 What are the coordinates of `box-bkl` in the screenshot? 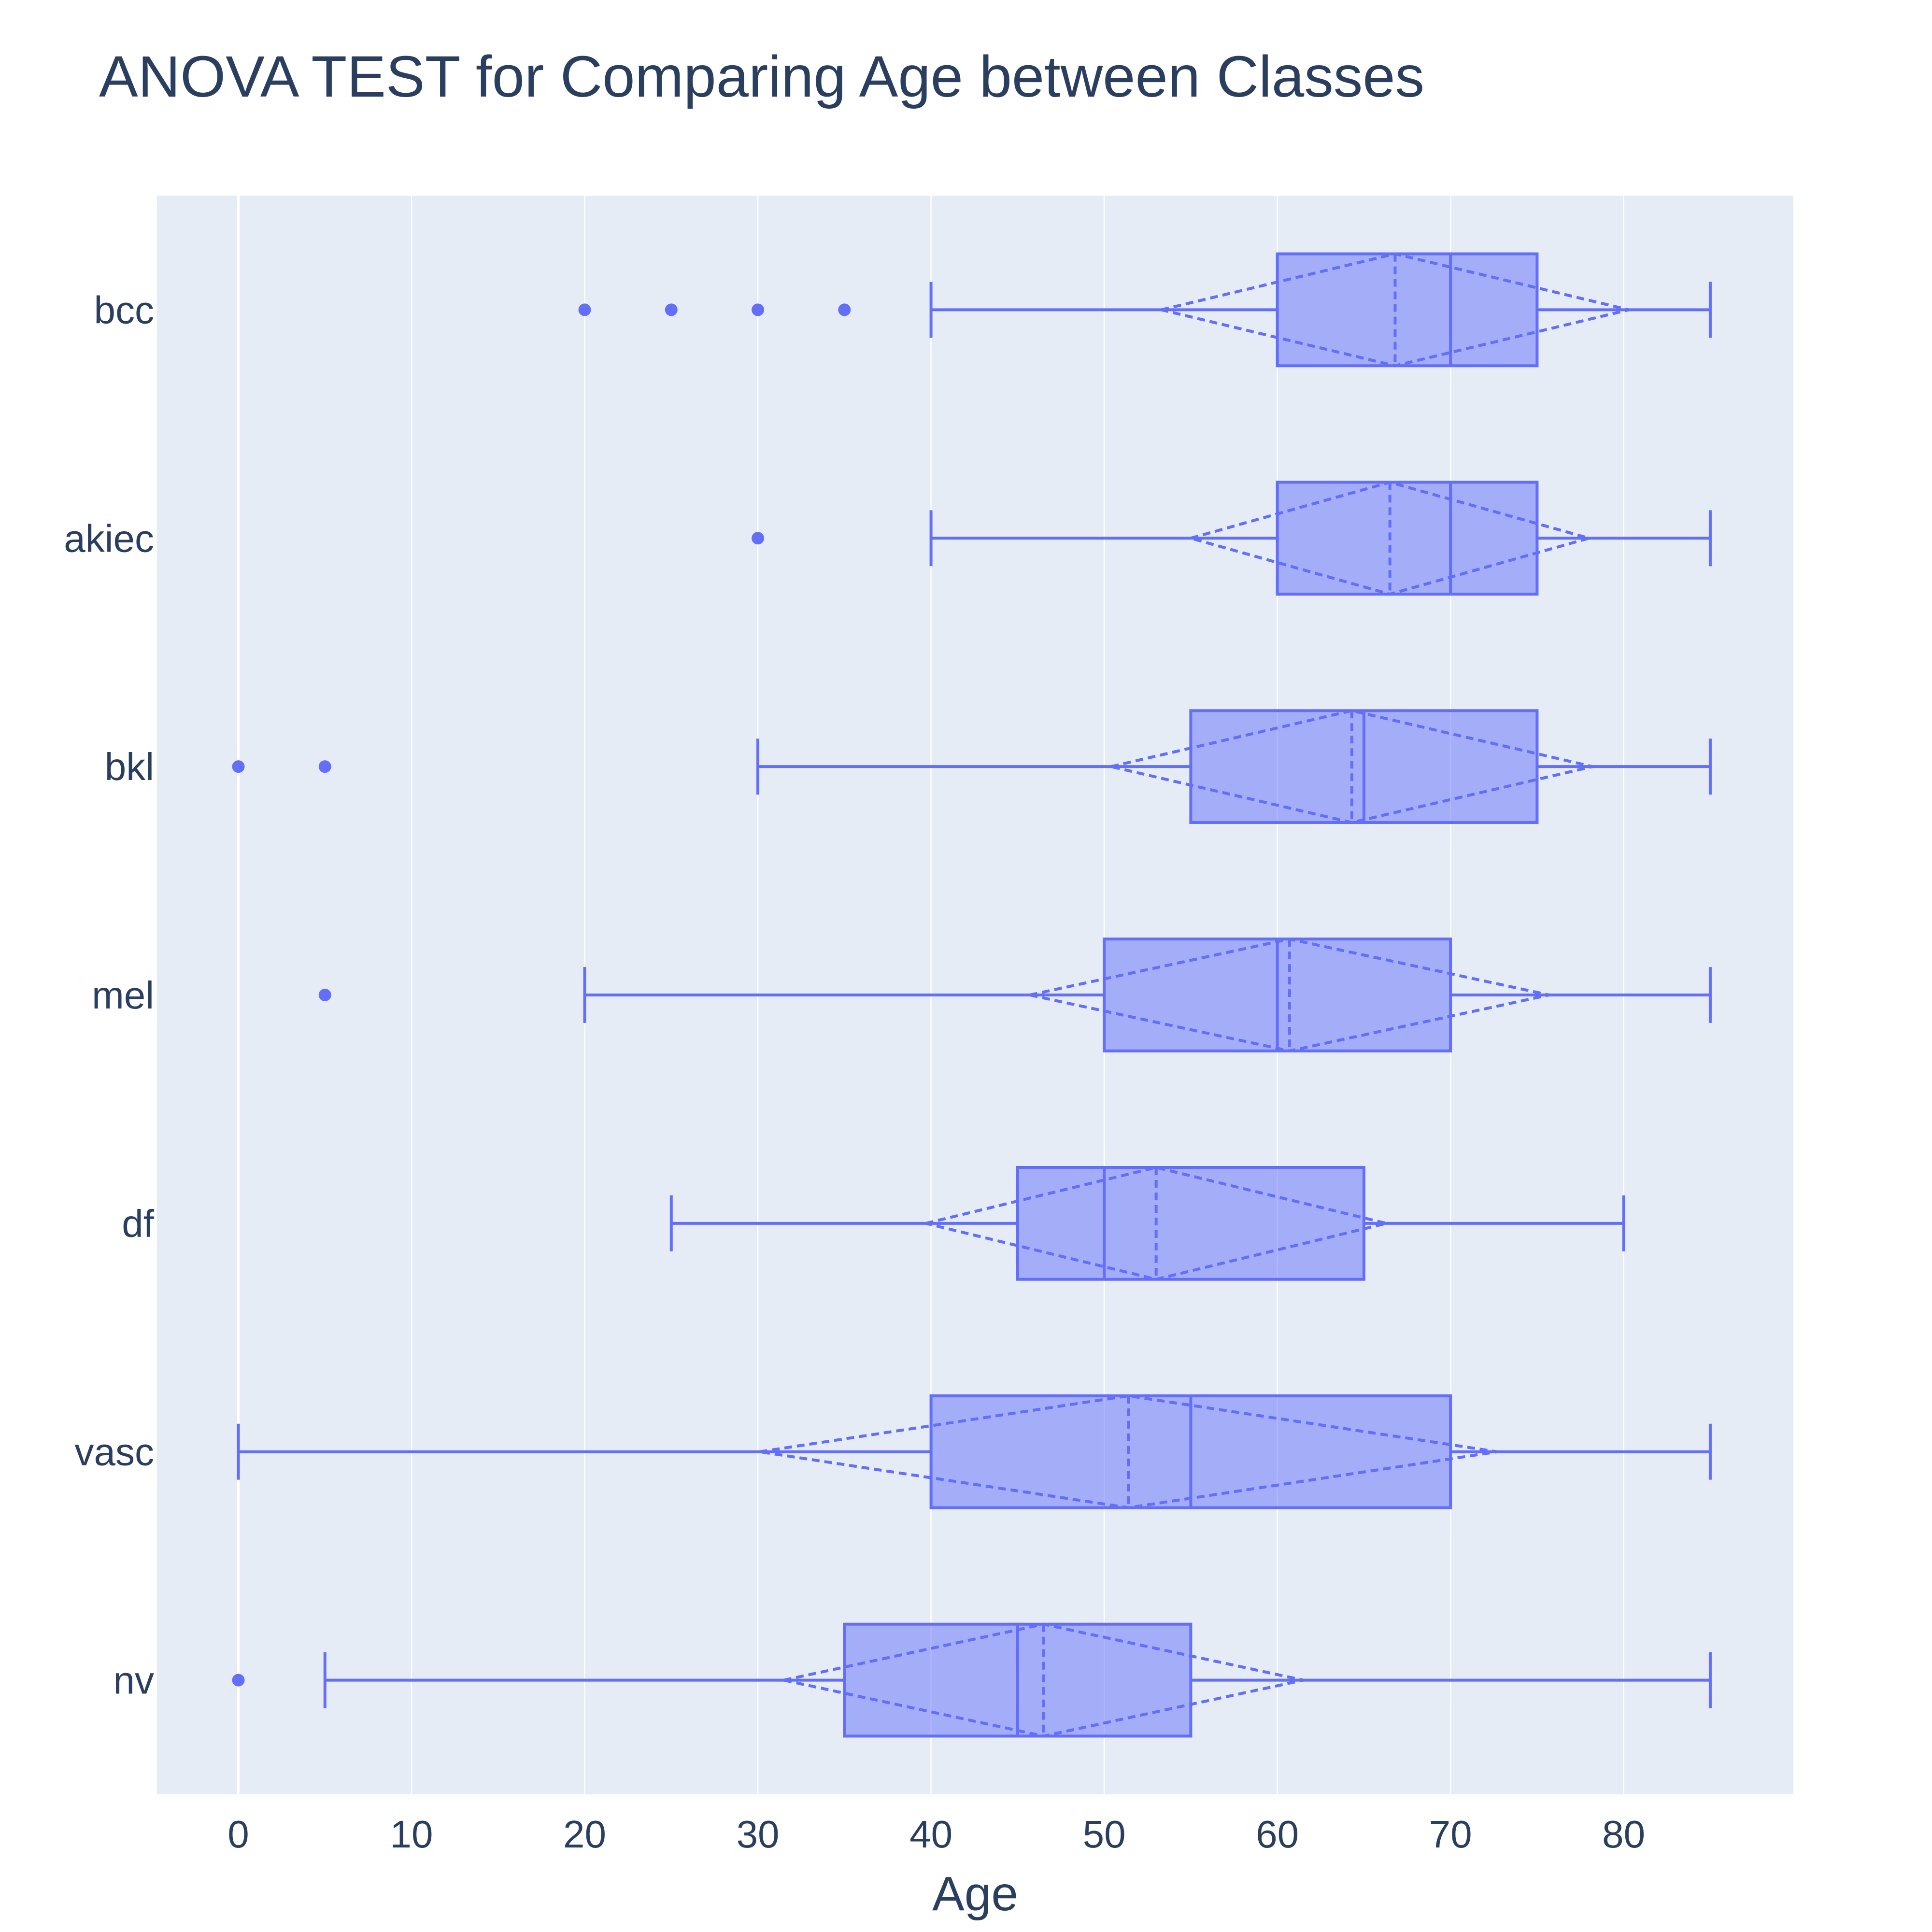 It's located at (972, 766).